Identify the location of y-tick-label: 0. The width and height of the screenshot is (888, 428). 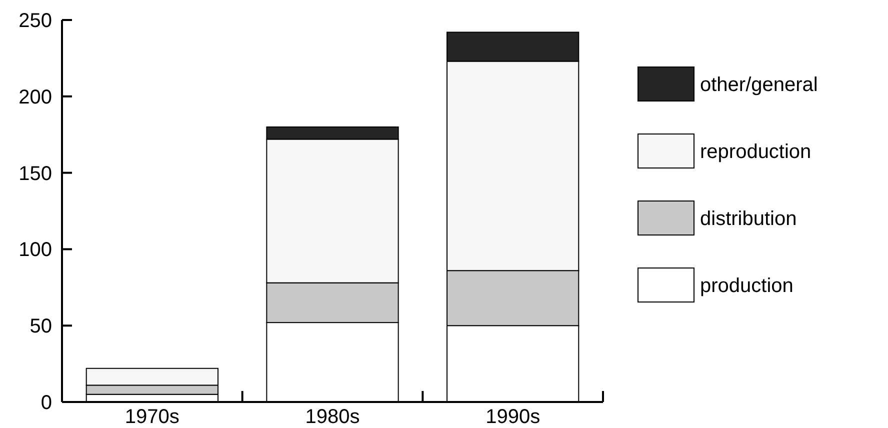
(46, 403).